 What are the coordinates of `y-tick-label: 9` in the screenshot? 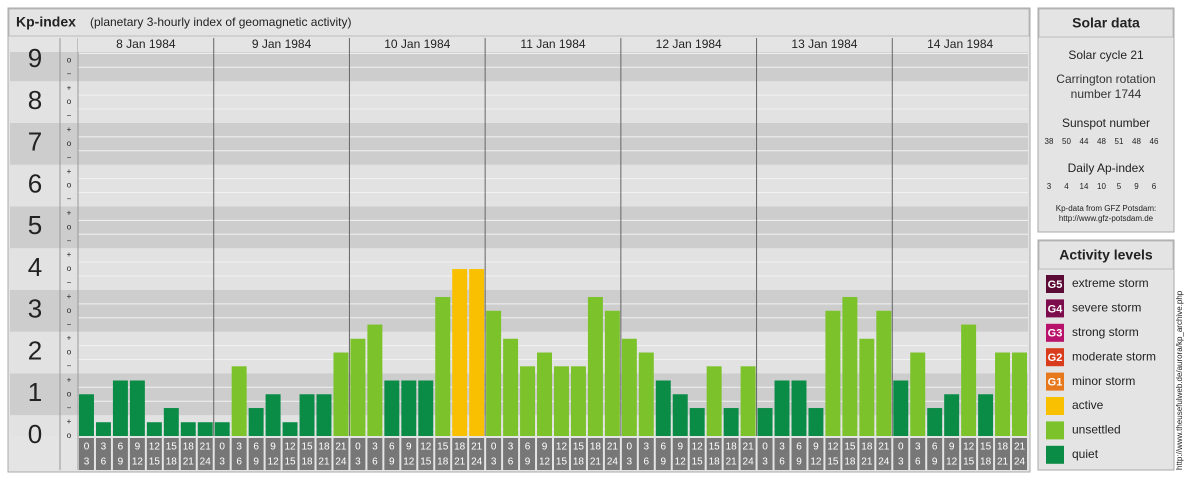 It's located at (35, 58).